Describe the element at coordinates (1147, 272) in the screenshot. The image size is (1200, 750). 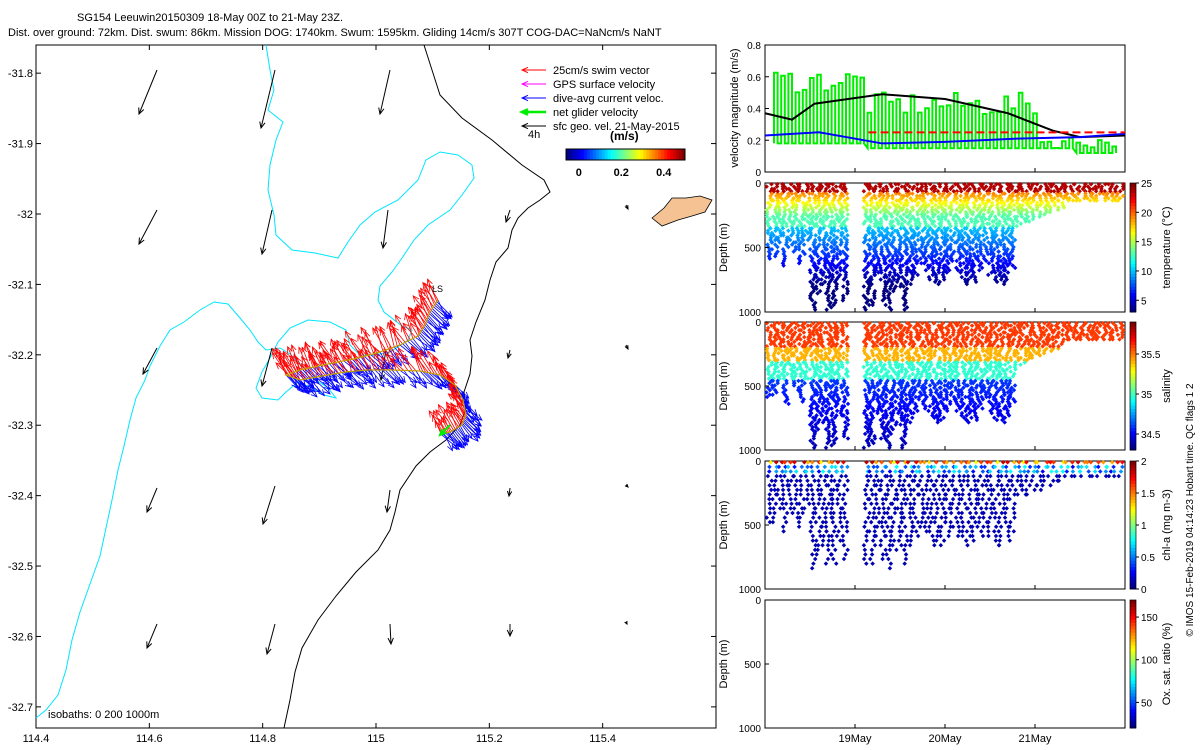
I see `colorbar-tick-label: 10` at that location.